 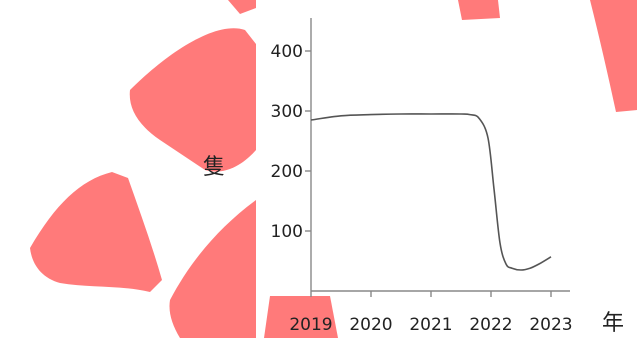 I want to click on y-tick-label: 400, so click(x=287, y=52).